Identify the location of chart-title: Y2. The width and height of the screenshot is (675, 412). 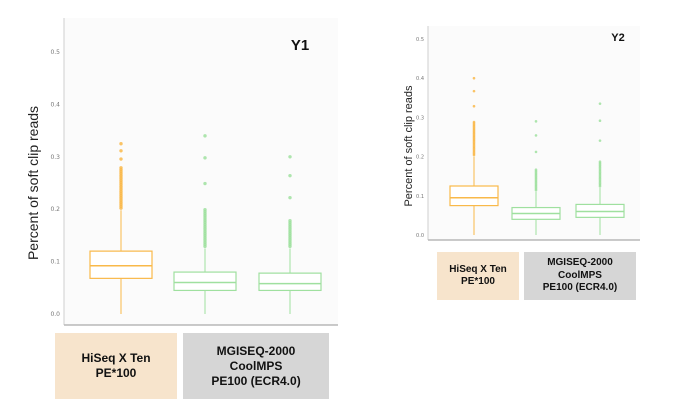
(617, 38).